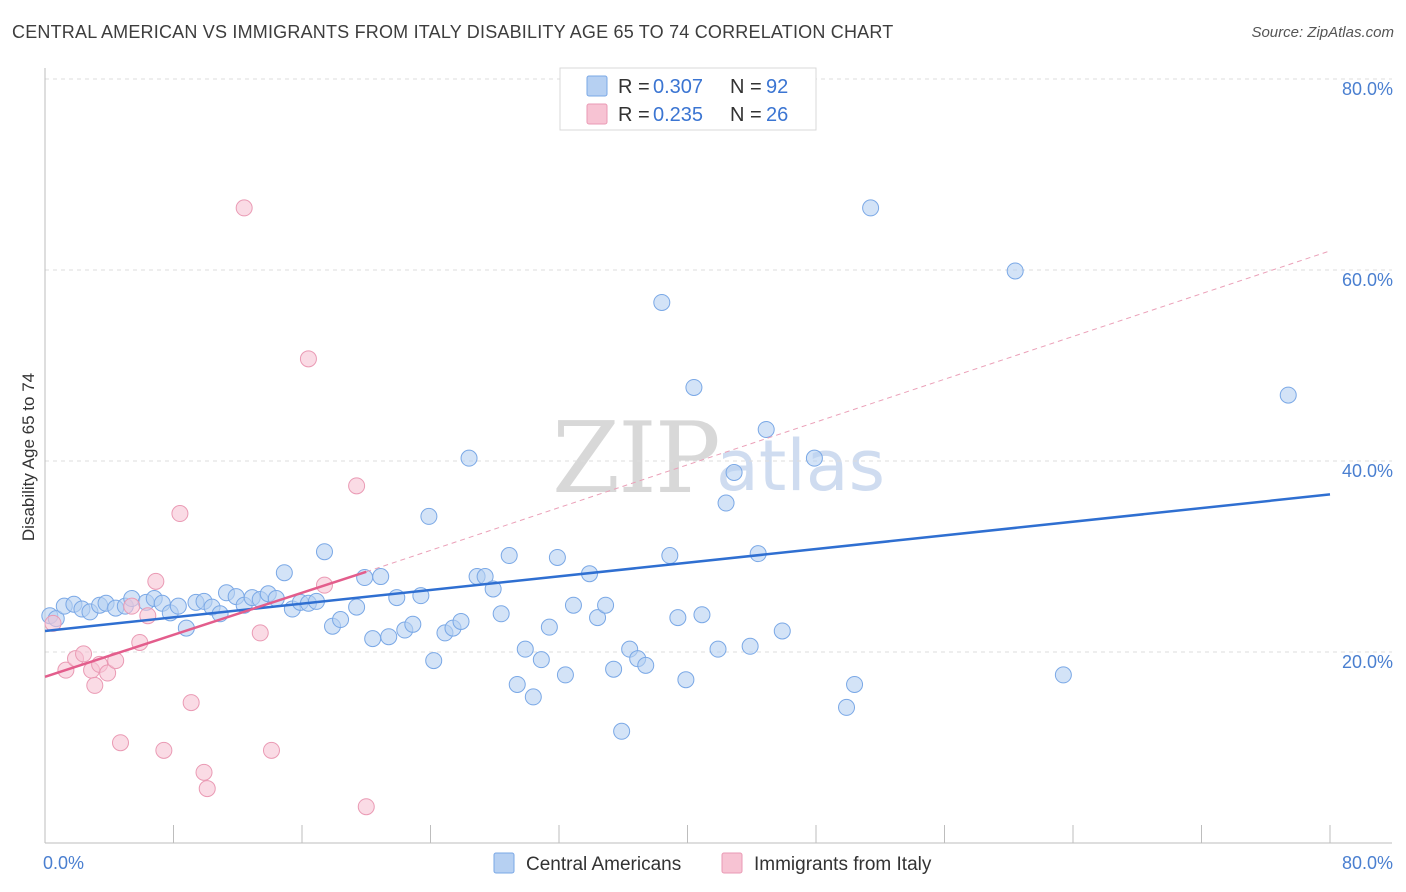 The height and width of the screenshot is (892, 1406). What do you see at coordinates (688, 99) in the screenshot?
I see `legend: R = 0.307 N = 92 R = 0.235 N = 26` at bounding box center [688, 99].